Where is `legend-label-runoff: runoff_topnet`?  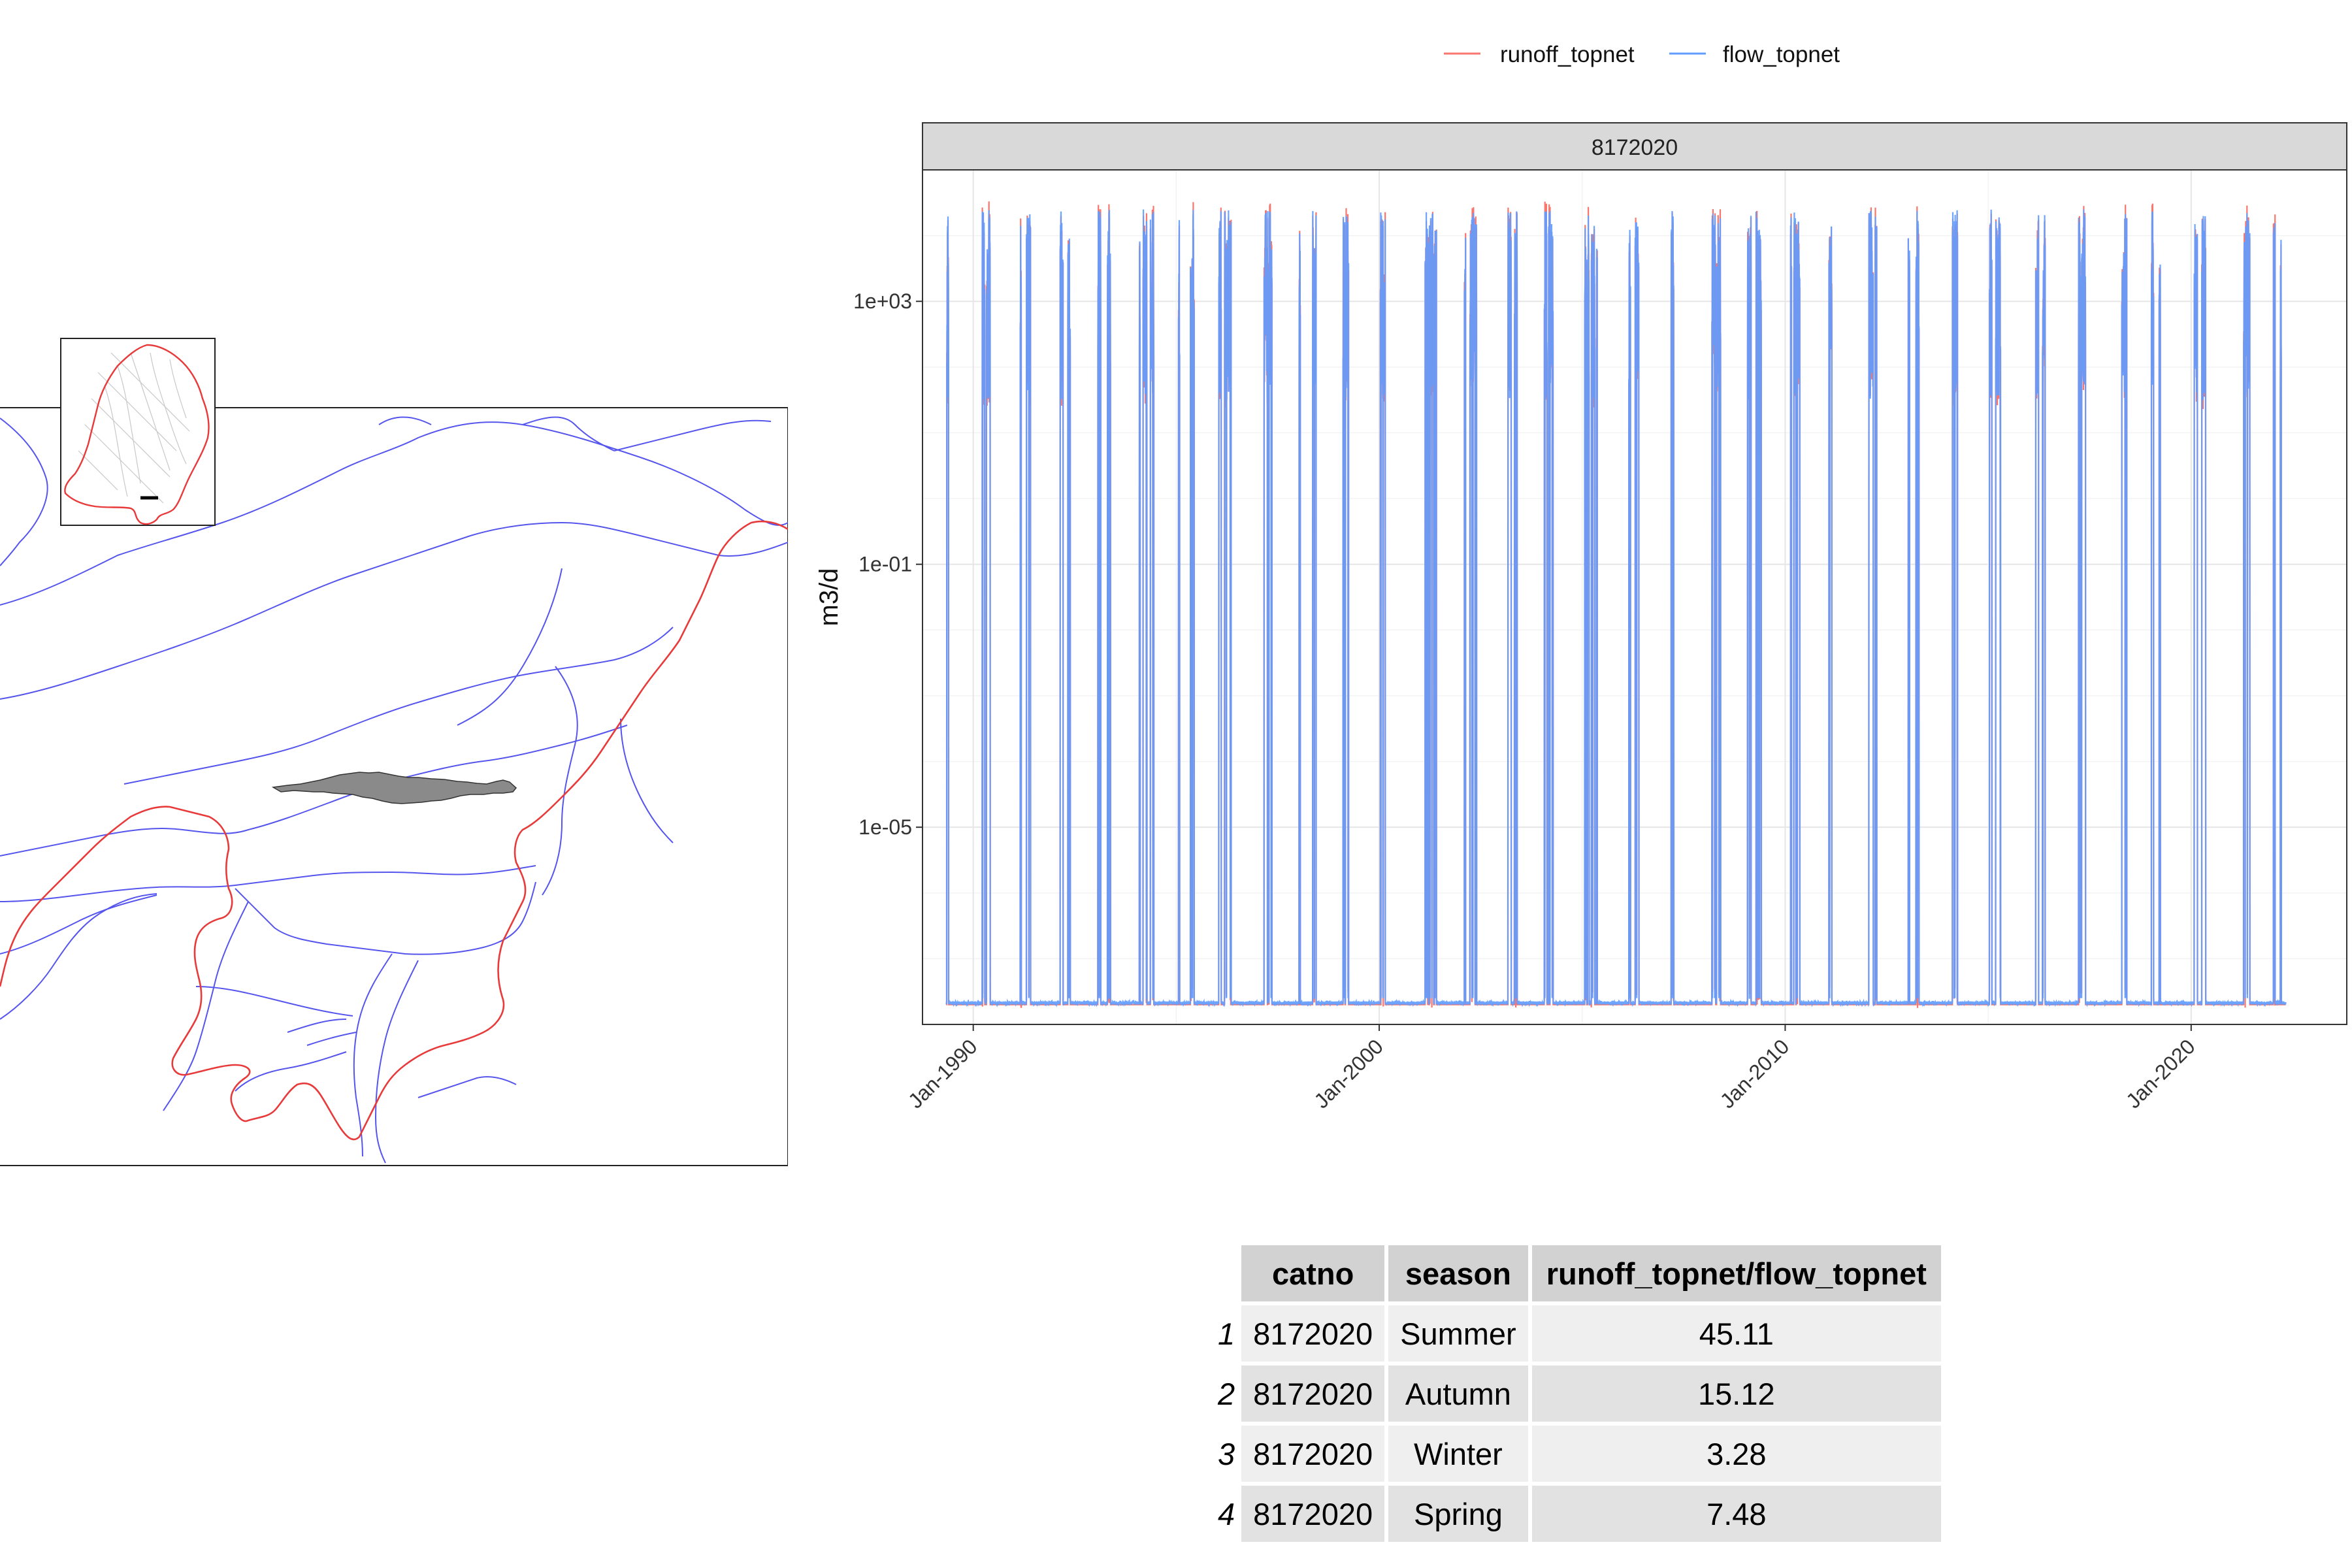 legend-label-runoff: runoff_topnet is located at coordinates (1567, 54).